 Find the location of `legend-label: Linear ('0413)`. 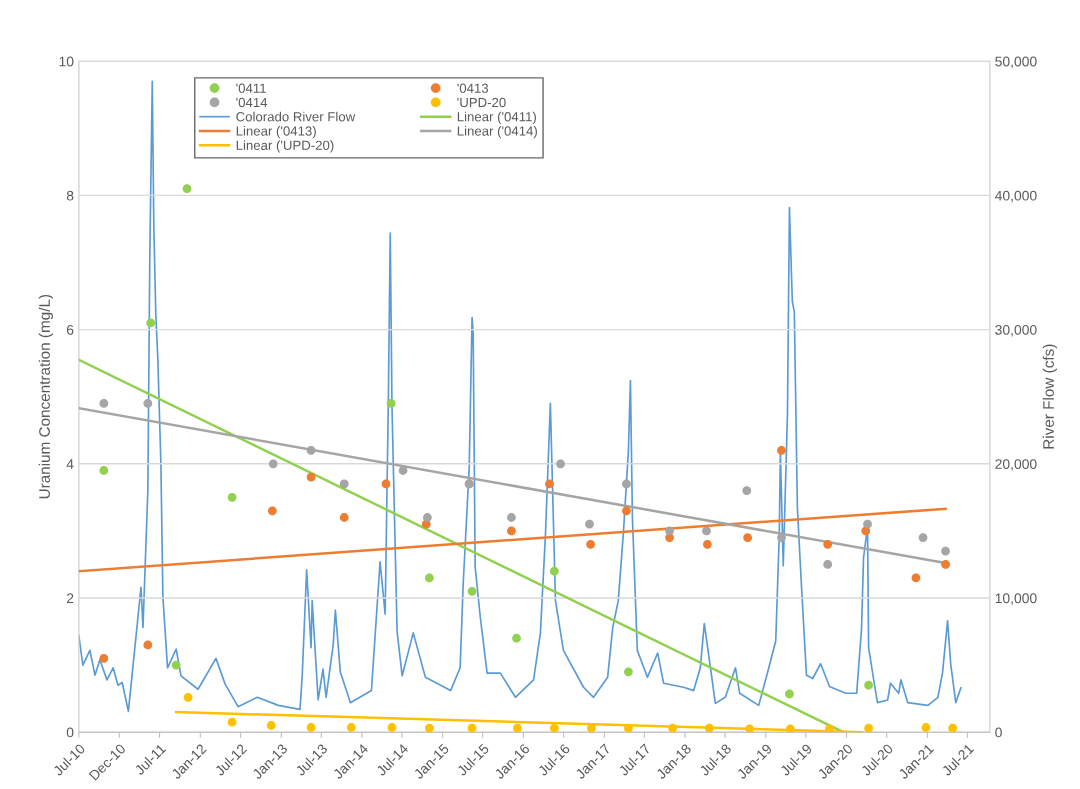

legend-label: Linear ('0413) is located at coordinates (276, 132).